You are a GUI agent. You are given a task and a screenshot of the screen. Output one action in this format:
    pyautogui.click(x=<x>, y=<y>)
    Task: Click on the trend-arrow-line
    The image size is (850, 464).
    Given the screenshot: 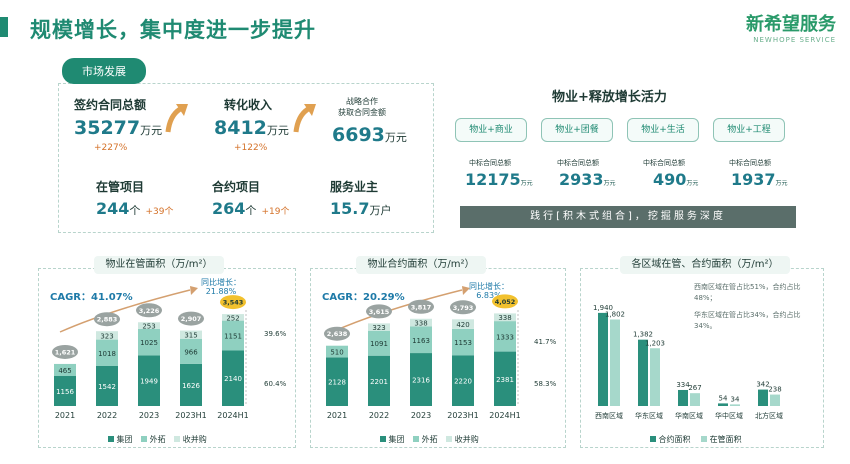 What is the action you would take?
    pyautogui.click(x=397, y=311)
    